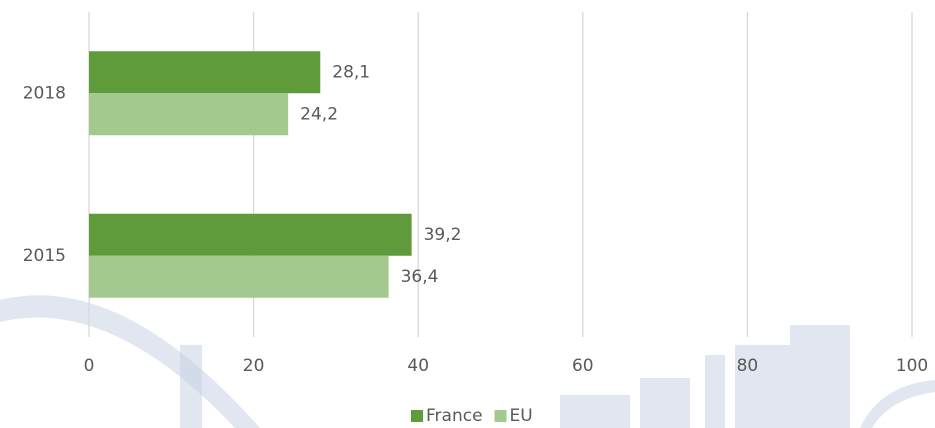  Describe the element at coordinates (44, 93) in the screenshot. I see `y-tick-label: 2018` at that location.